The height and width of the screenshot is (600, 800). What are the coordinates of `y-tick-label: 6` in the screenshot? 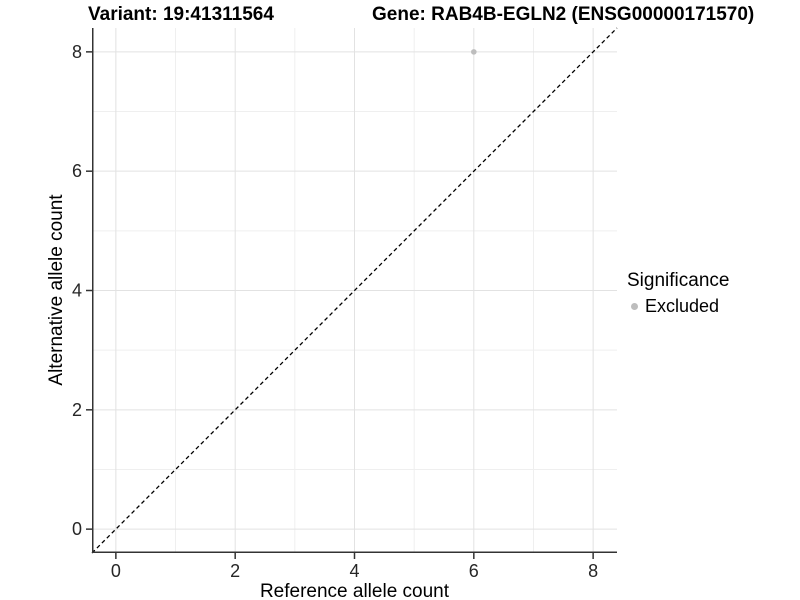 It's located at (77, 171).